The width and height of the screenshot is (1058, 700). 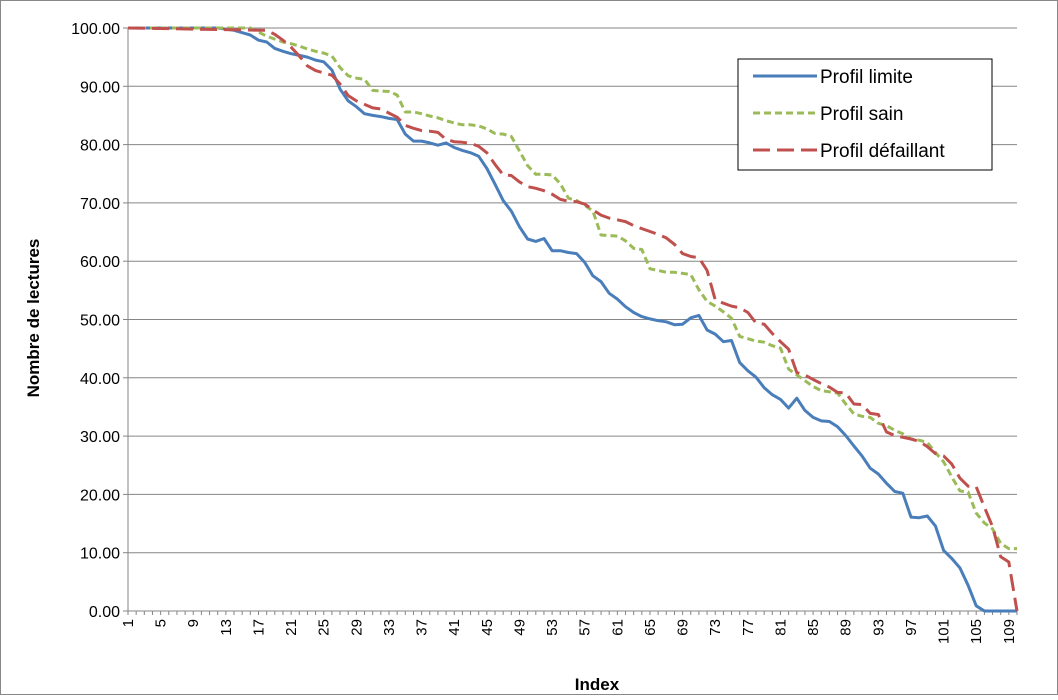 What do you see at coordinates (100, 321) in the screenshot?
I see `y-tick-label: 50.00` at bounding box center [100, 321].